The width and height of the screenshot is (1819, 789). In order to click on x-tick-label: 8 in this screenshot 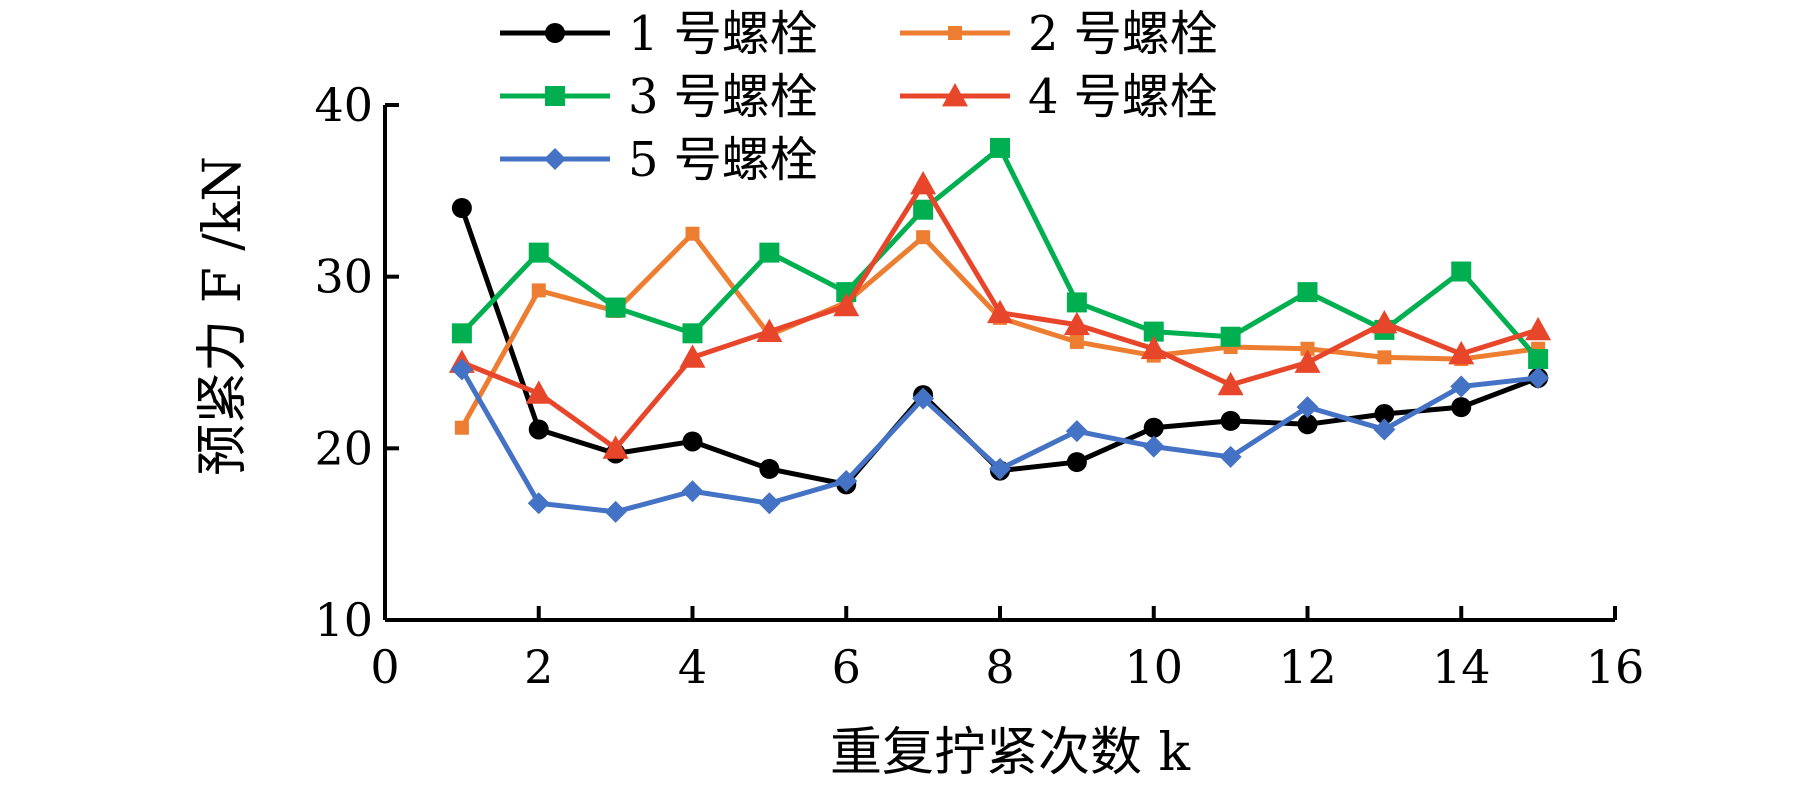, I will do `click(999, 667)`.